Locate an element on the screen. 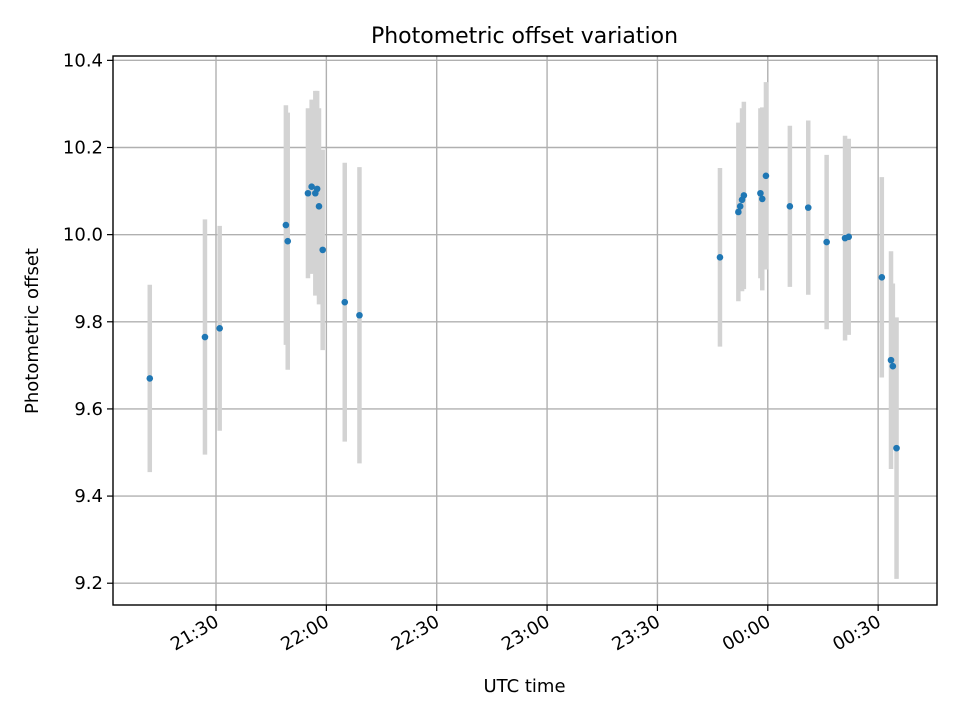  y-axis-label: Photometric offset is located at coordinates (32, 331).